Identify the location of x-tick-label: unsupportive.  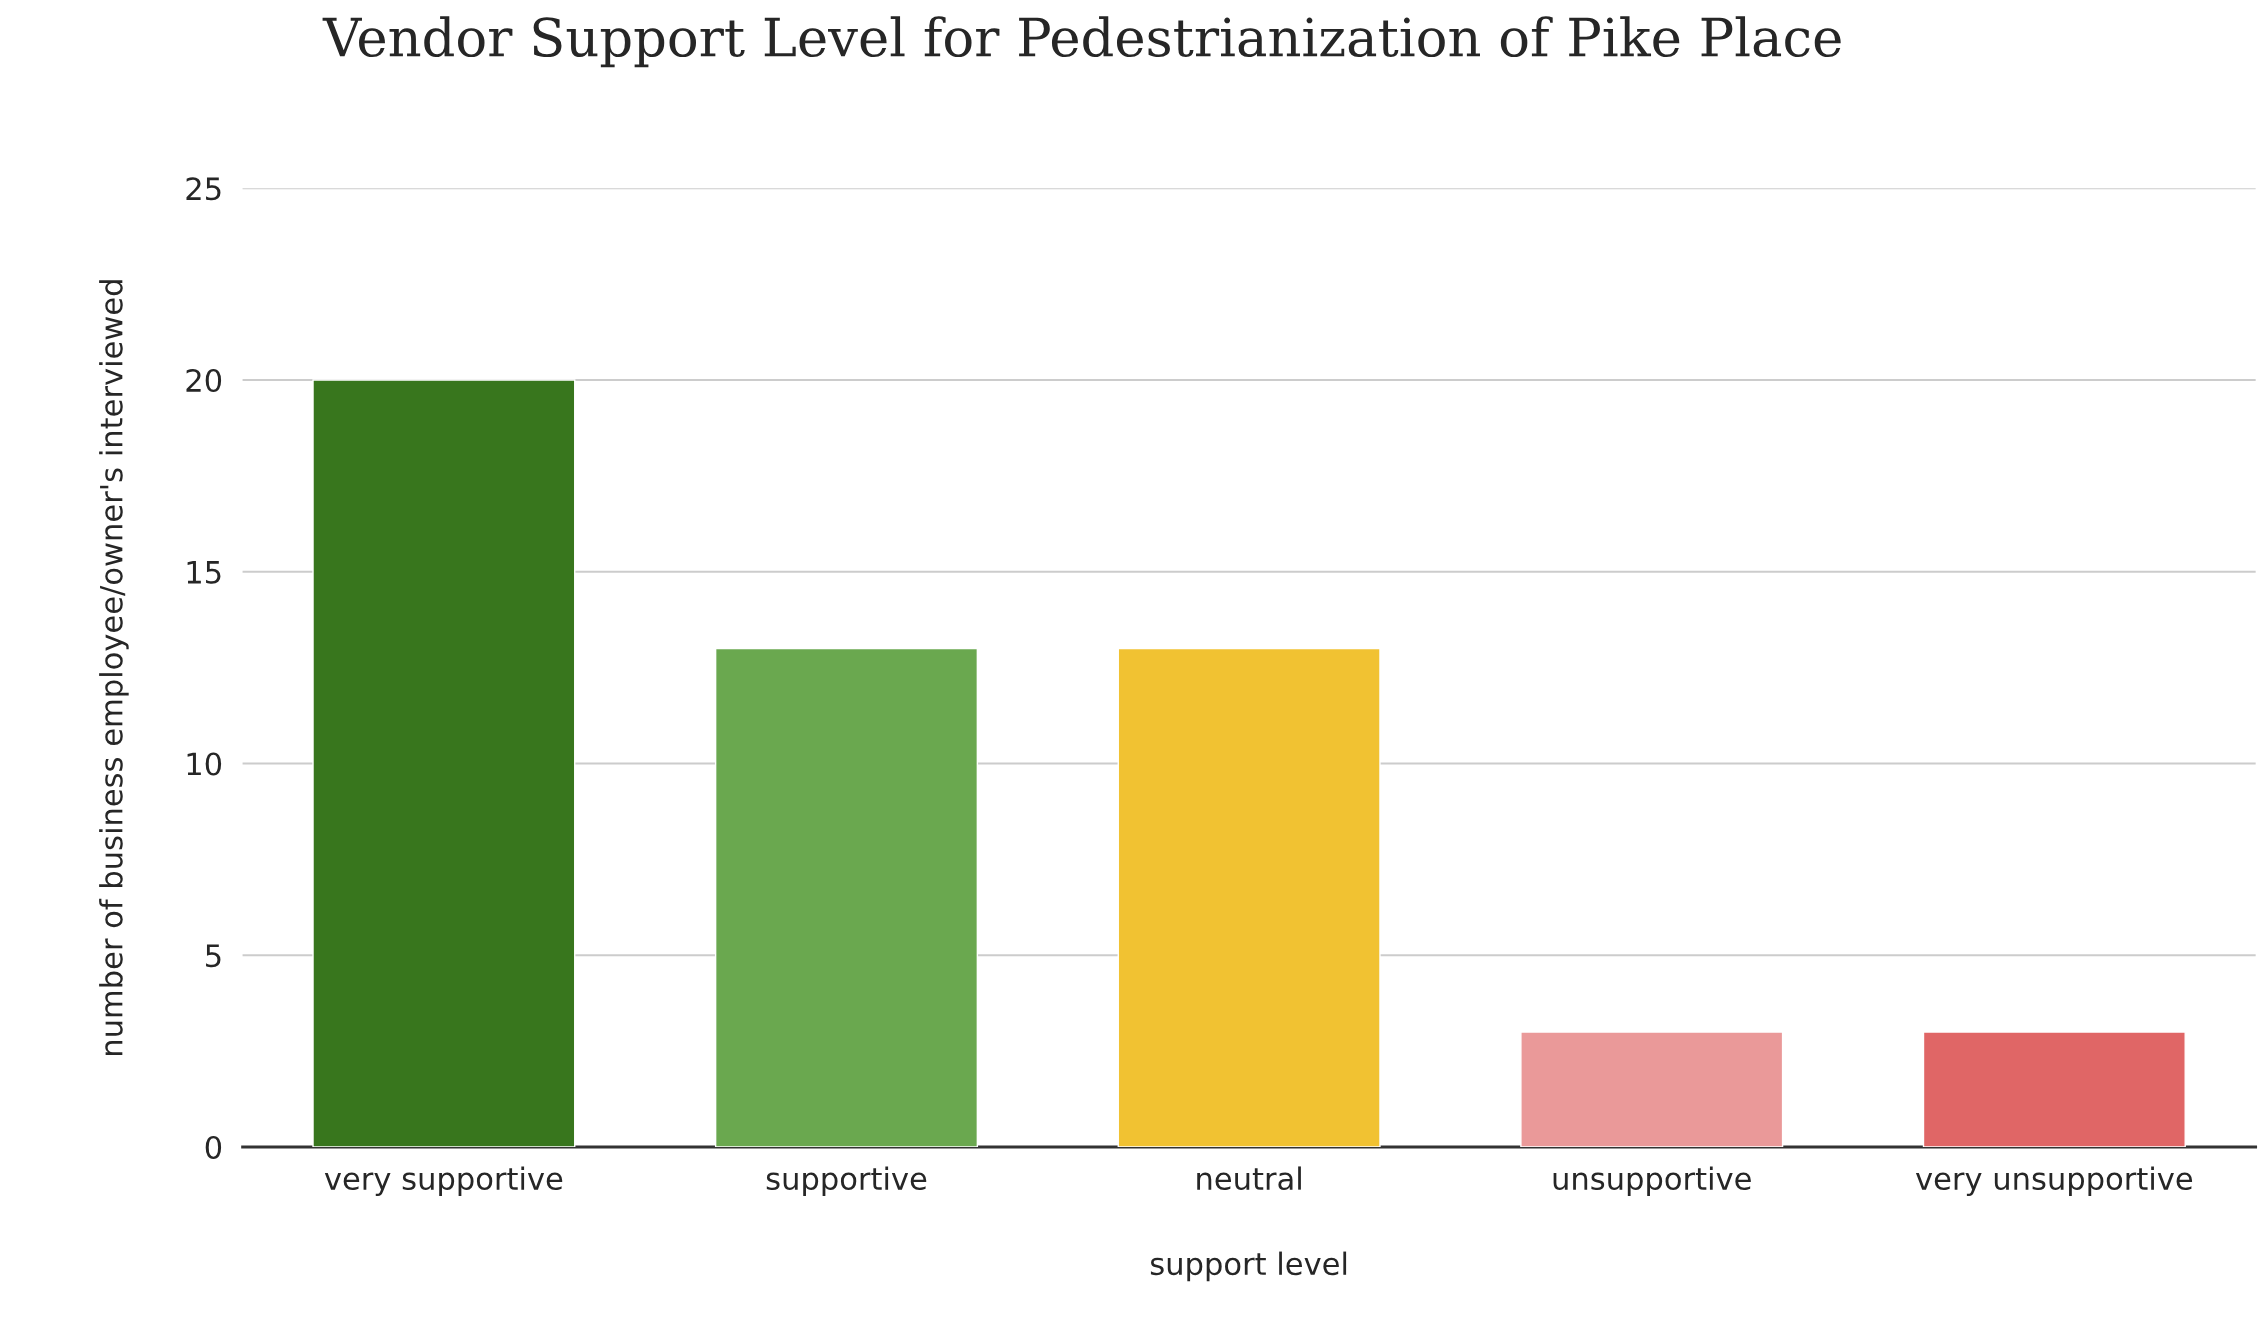
(1652, 1181).